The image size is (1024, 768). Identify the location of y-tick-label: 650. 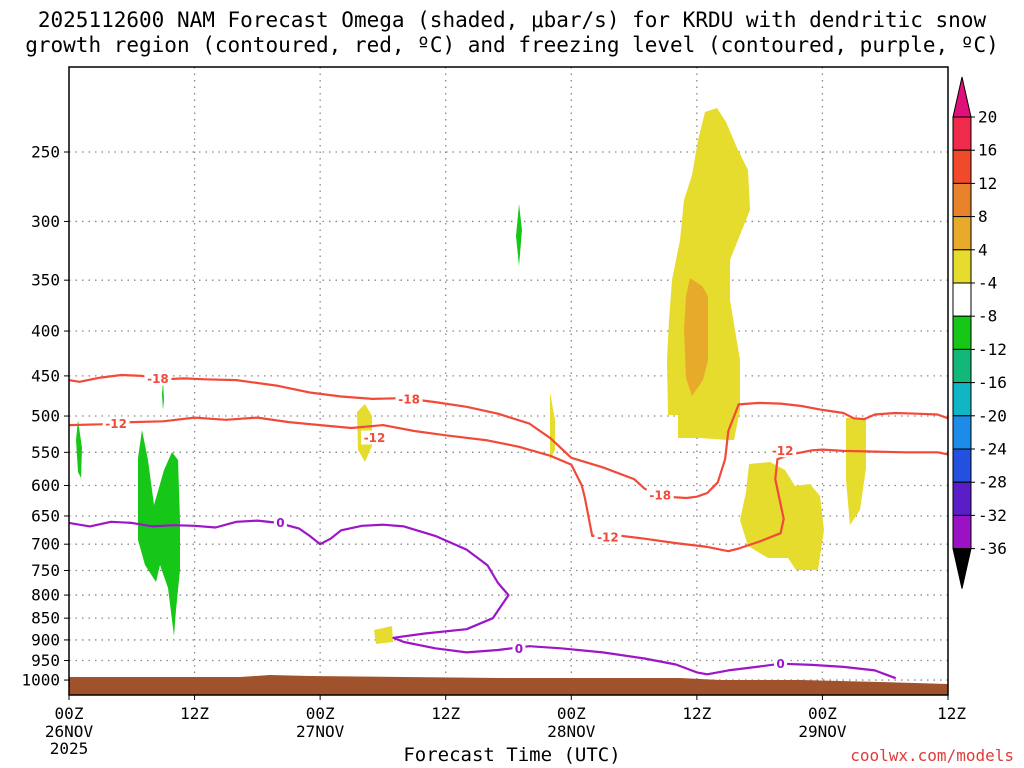
(45, 515).